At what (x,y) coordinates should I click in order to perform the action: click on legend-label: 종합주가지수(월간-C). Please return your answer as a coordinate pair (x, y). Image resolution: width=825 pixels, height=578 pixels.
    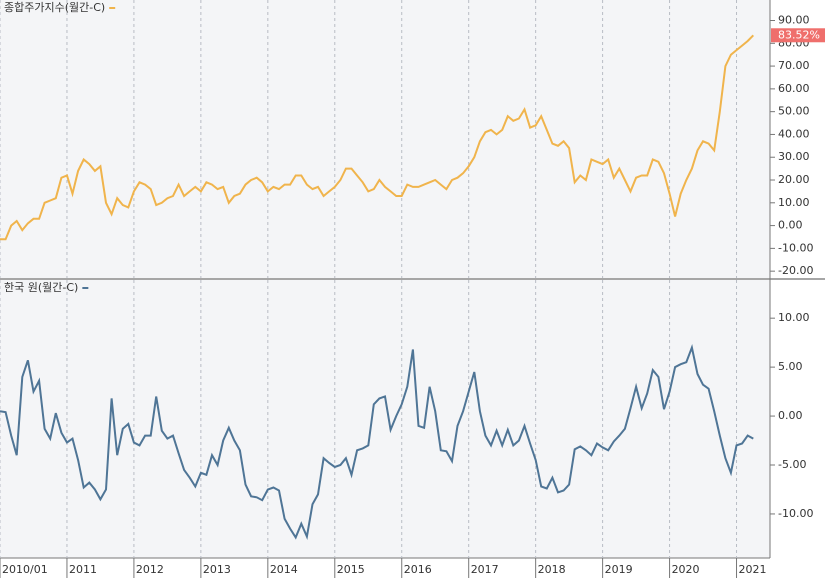
    Looking at the image, I should click on (54, 7).